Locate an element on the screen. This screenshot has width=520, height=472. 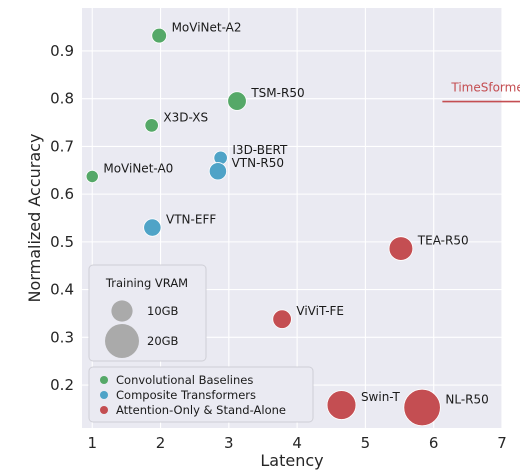
series-legend-label: Convolutional Baselines is located at coordinates (184, 380).